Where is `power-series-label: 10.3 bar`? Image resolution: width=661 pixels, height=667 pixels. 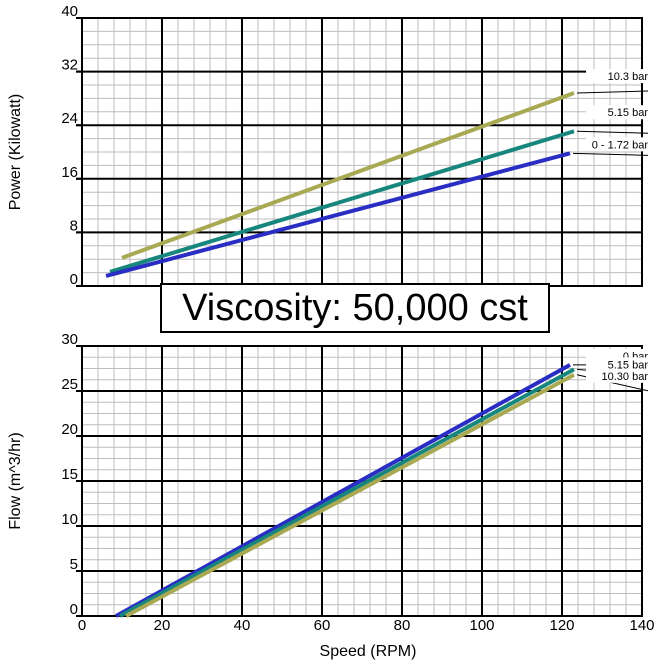
power-series-label: 10.3 bar is located at coordinates (628, 77).